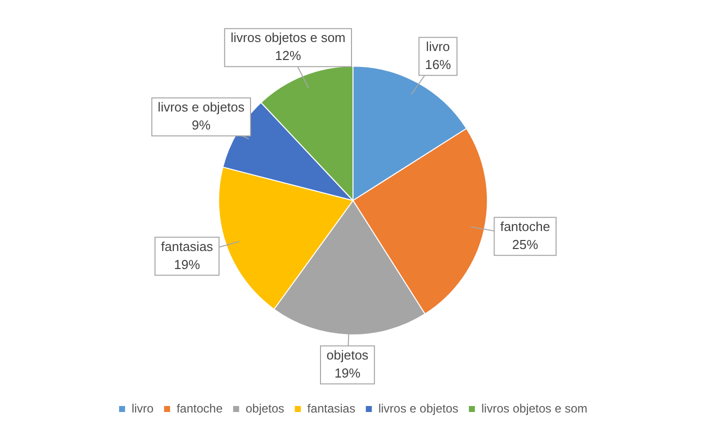  I want to click on slice-label: objetos, so click(347, 354).